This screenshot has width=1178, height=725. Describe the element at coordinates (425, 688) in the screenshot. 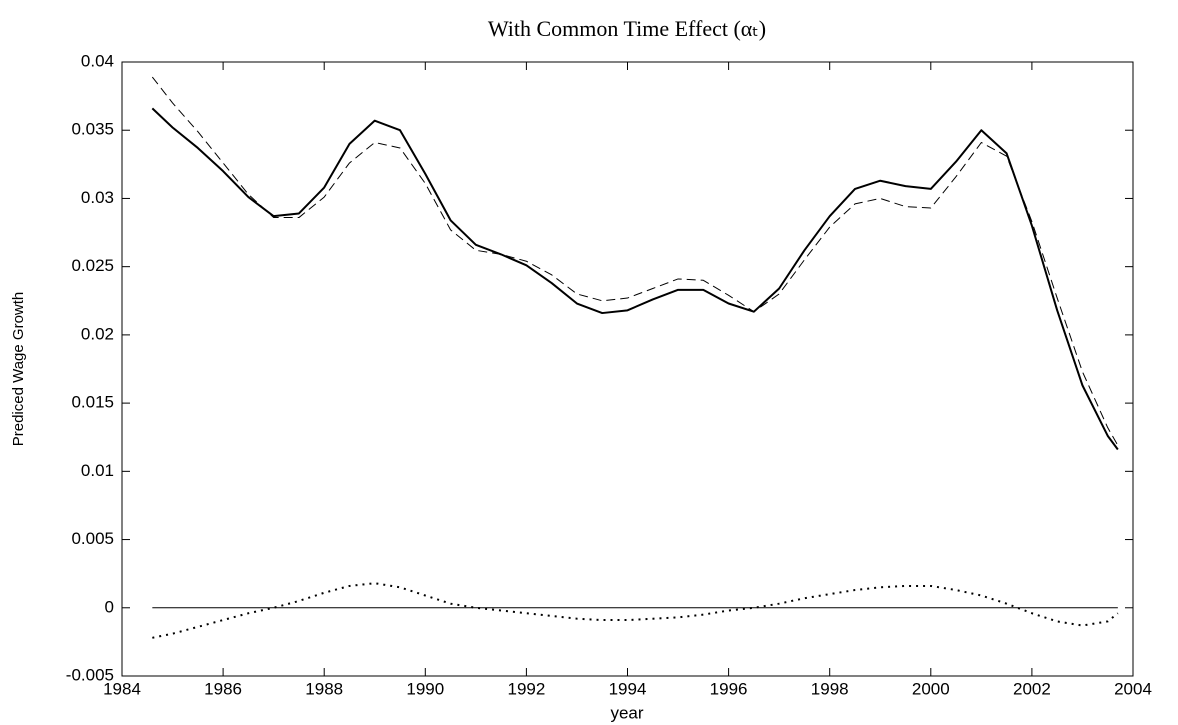

I see `x-tick-label: 1990` at that location.